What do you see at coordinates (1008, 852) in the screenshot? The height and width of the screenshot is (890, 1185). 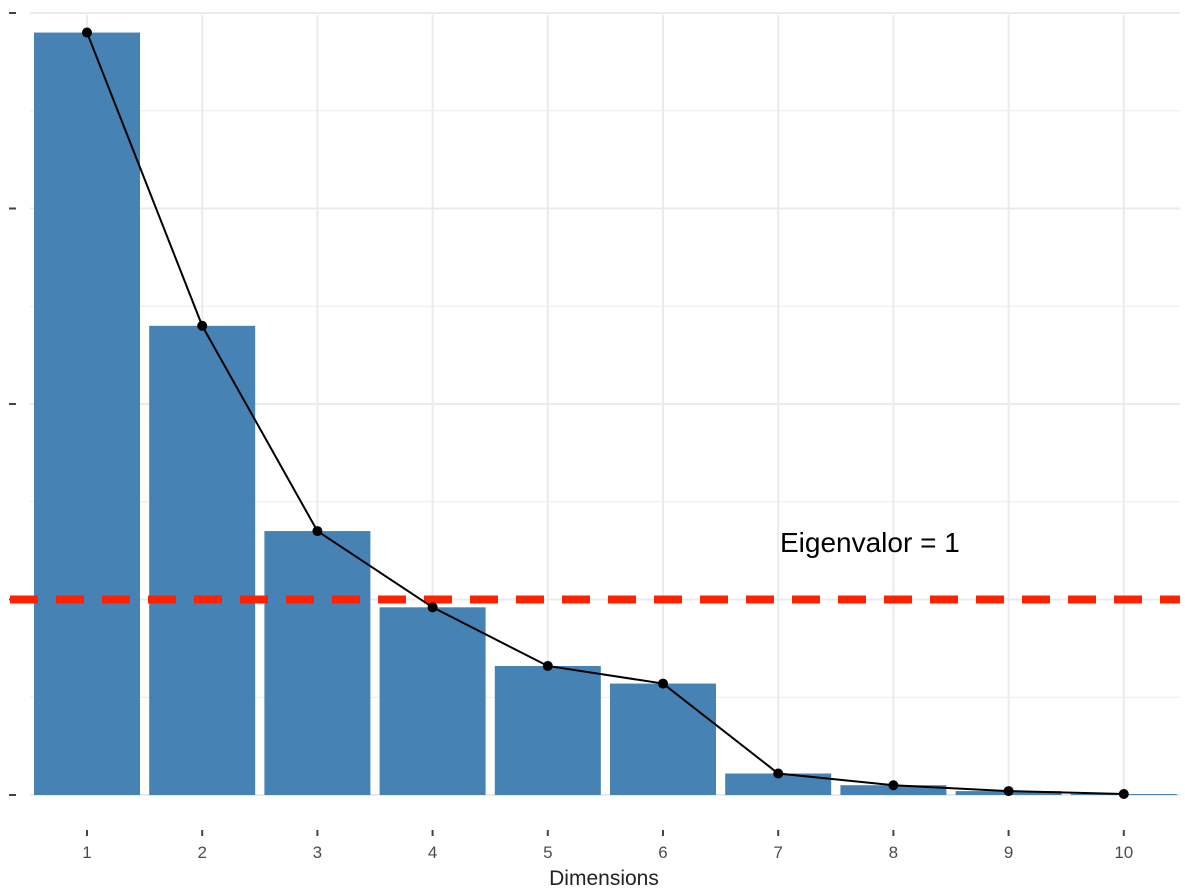 I see `x-tick-label: 9` at bounding box center [1008, 852].